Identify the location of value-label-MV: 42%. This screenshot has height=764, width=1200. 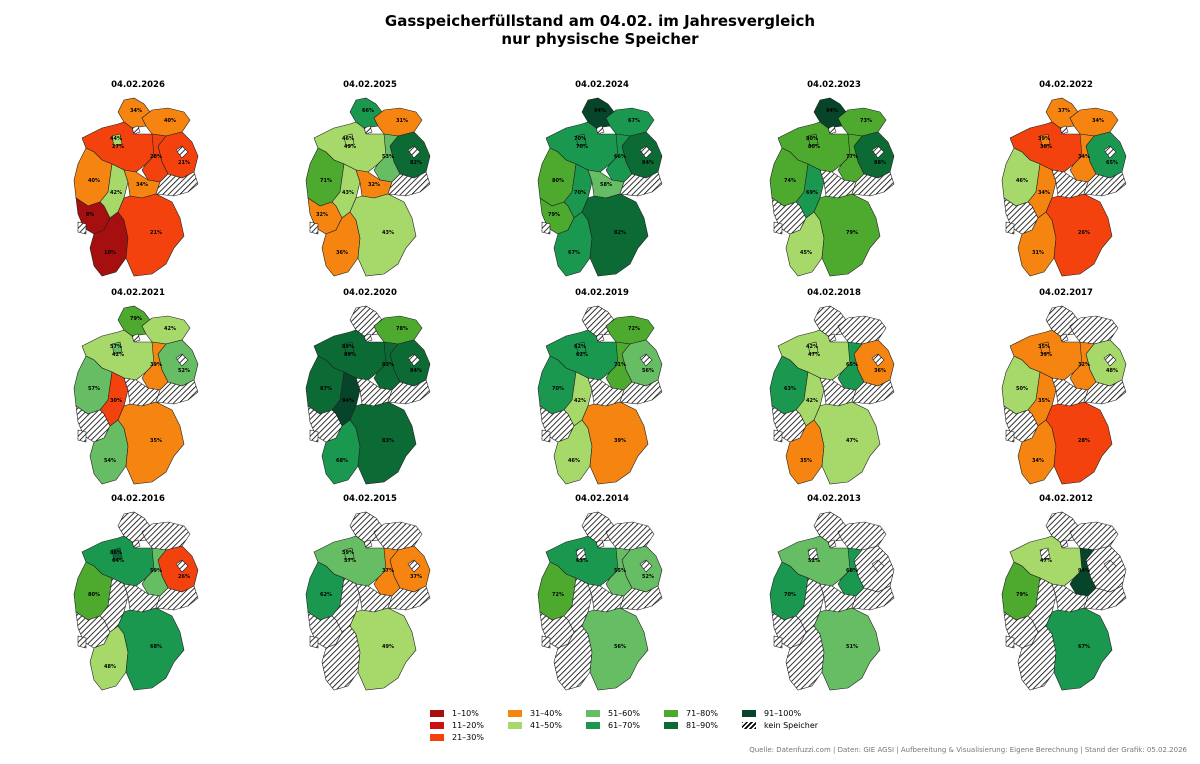
(170, 329).